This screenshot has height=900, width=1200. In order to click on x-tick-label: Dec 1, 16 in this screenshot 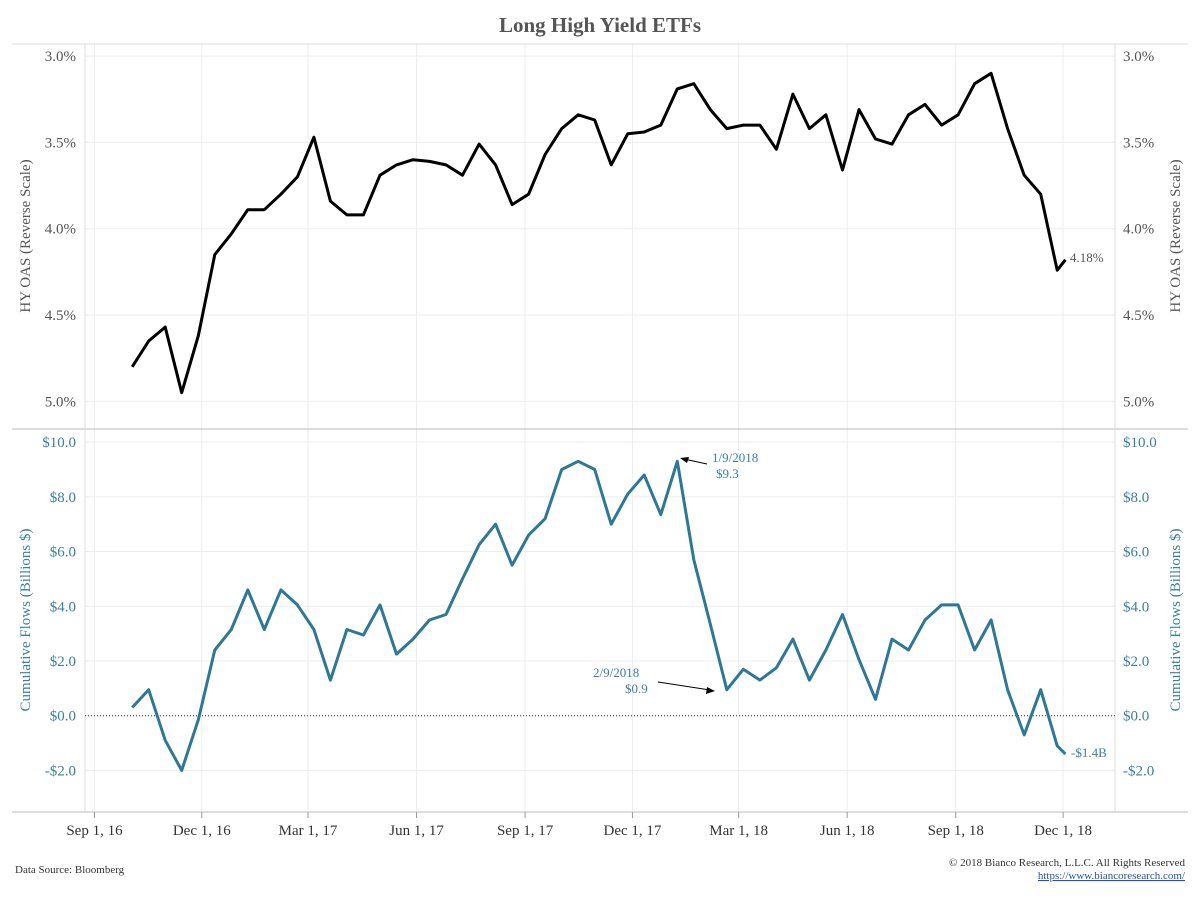, I will do `click(202, 831)`.